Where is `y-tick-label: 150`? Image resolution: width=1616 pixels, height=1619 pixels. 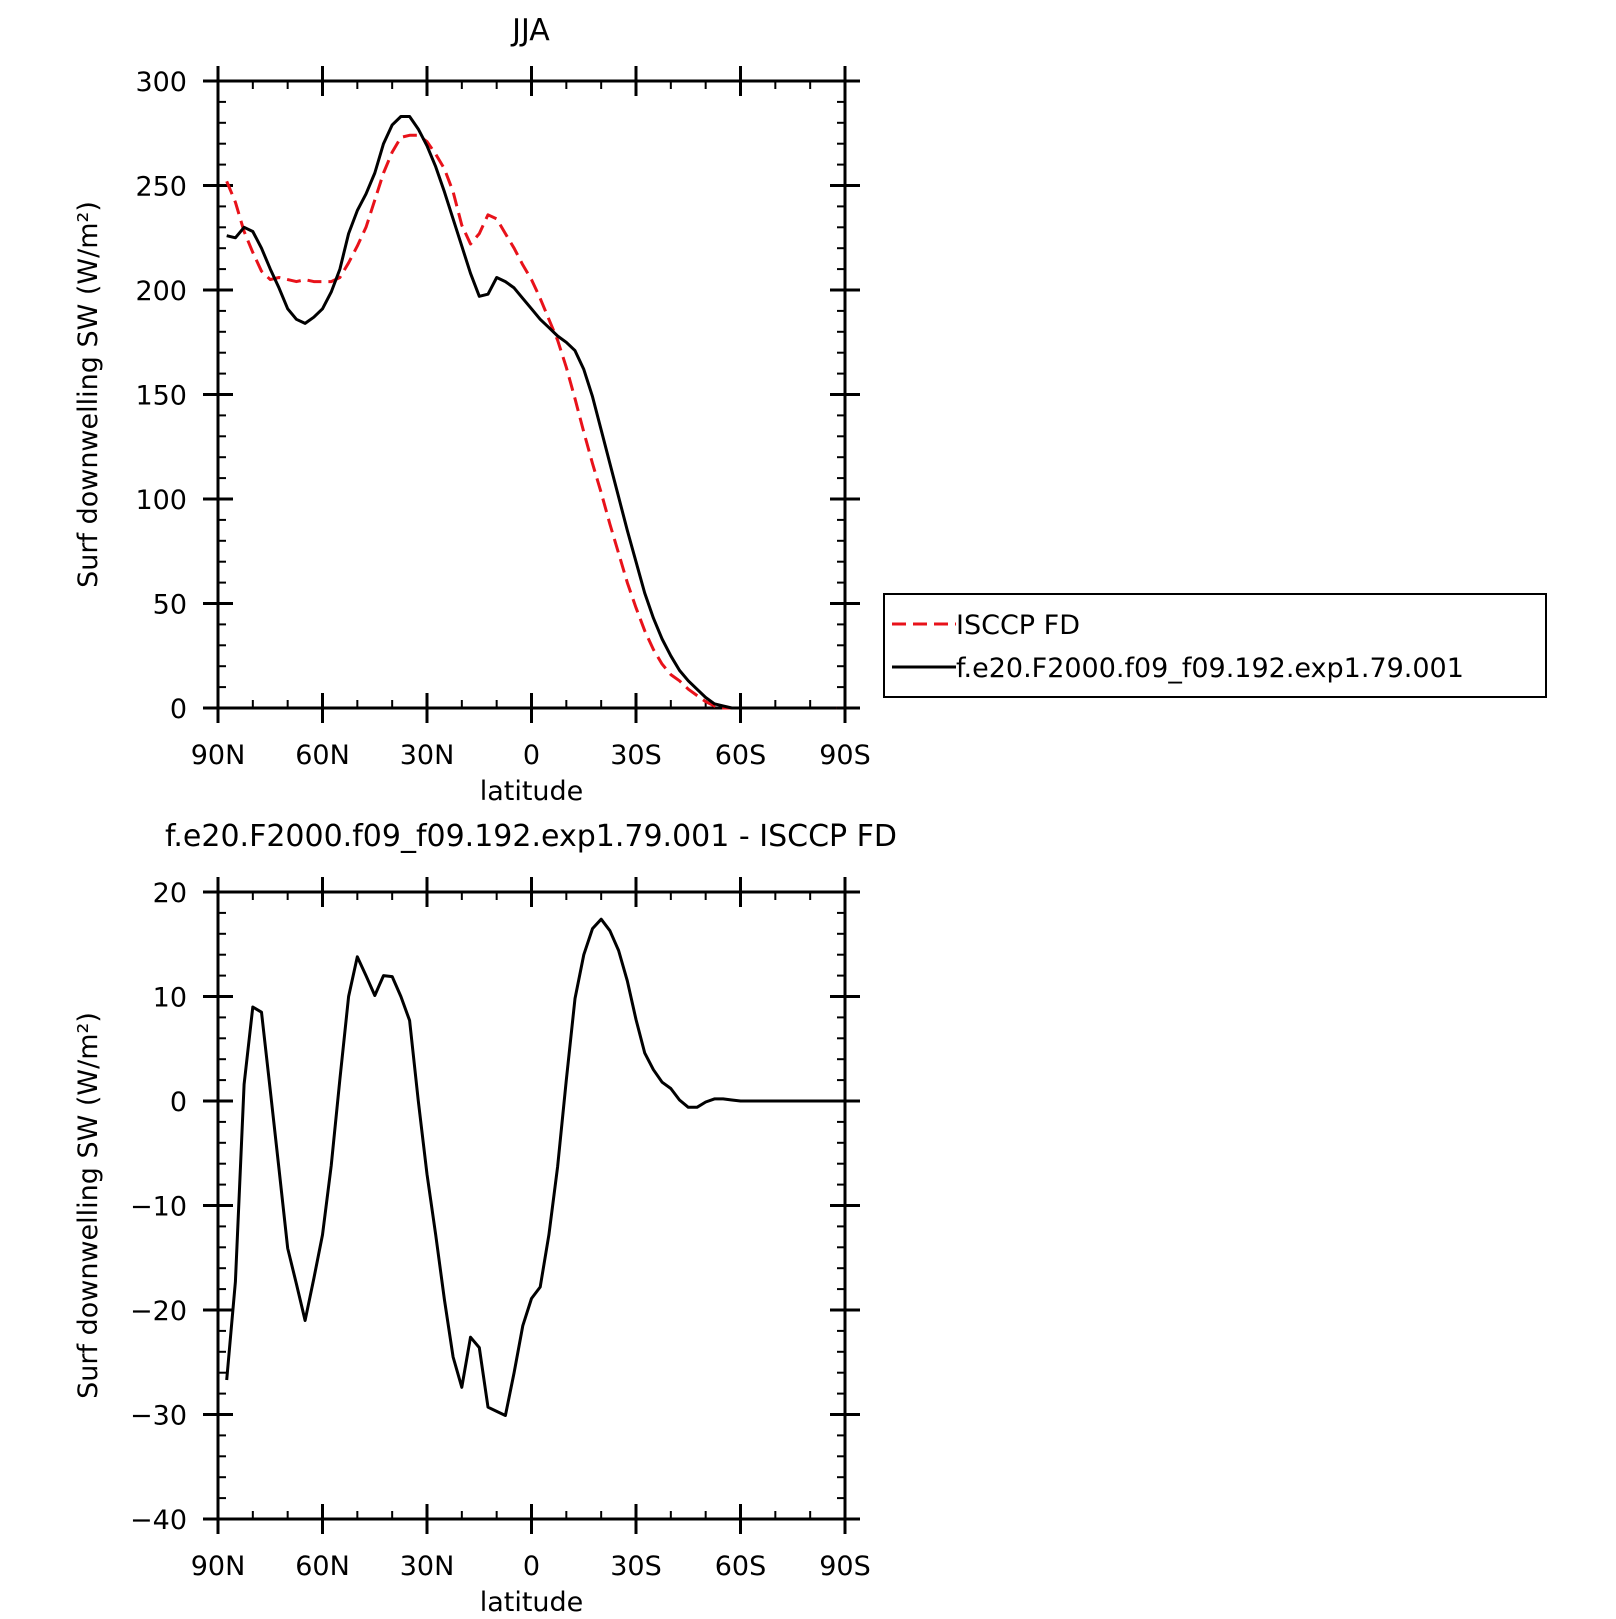 y-tick-label: 150 is located at coordinates (161, 396).